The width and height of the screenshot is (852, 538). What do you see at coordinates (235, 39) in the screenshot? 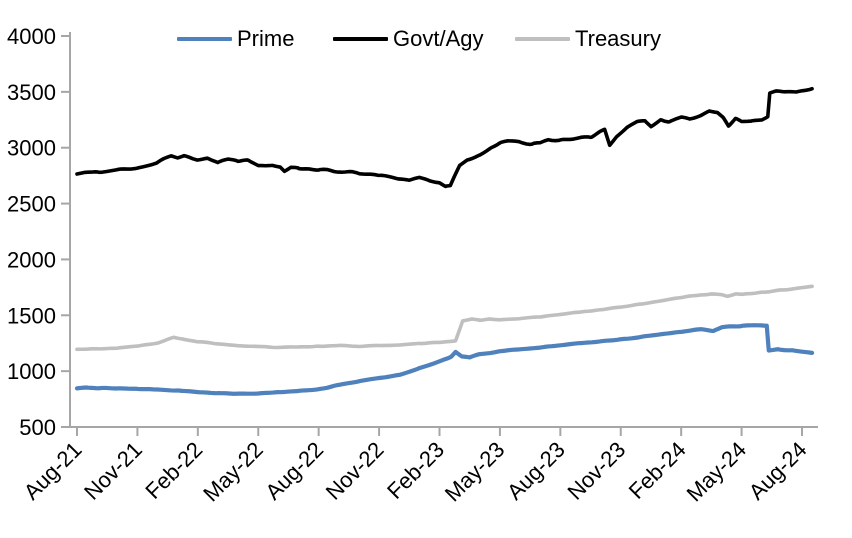
I see `legend-item-prime: Prime` at bounding box center [235, 39].